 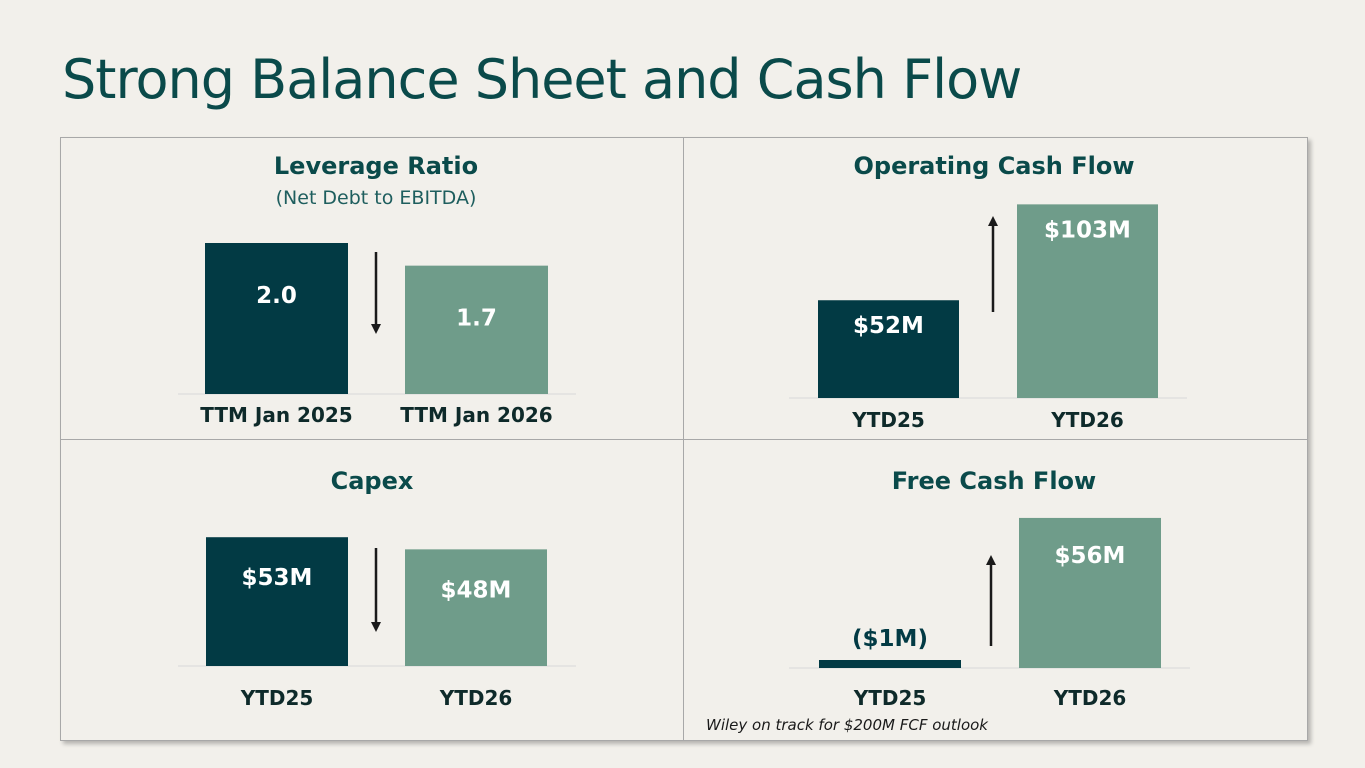 I want to click on chart3-data-label-1: $53M, so click(x=277, y=578).